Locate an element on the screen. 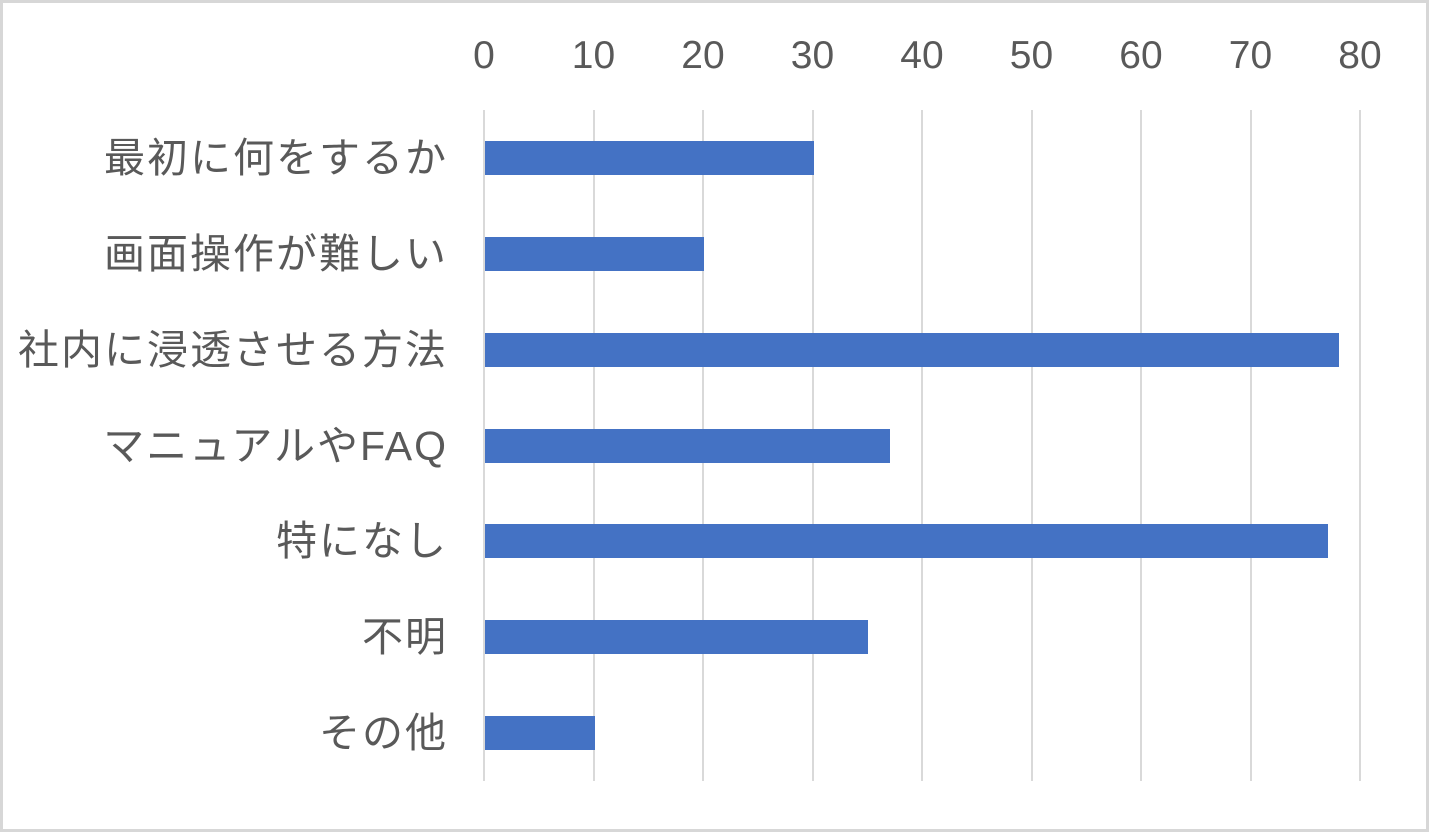 Image resolution: width=1429 pixels, height=832 pixels. x-tick-label: 80 is located at coordinates (1360, 55).